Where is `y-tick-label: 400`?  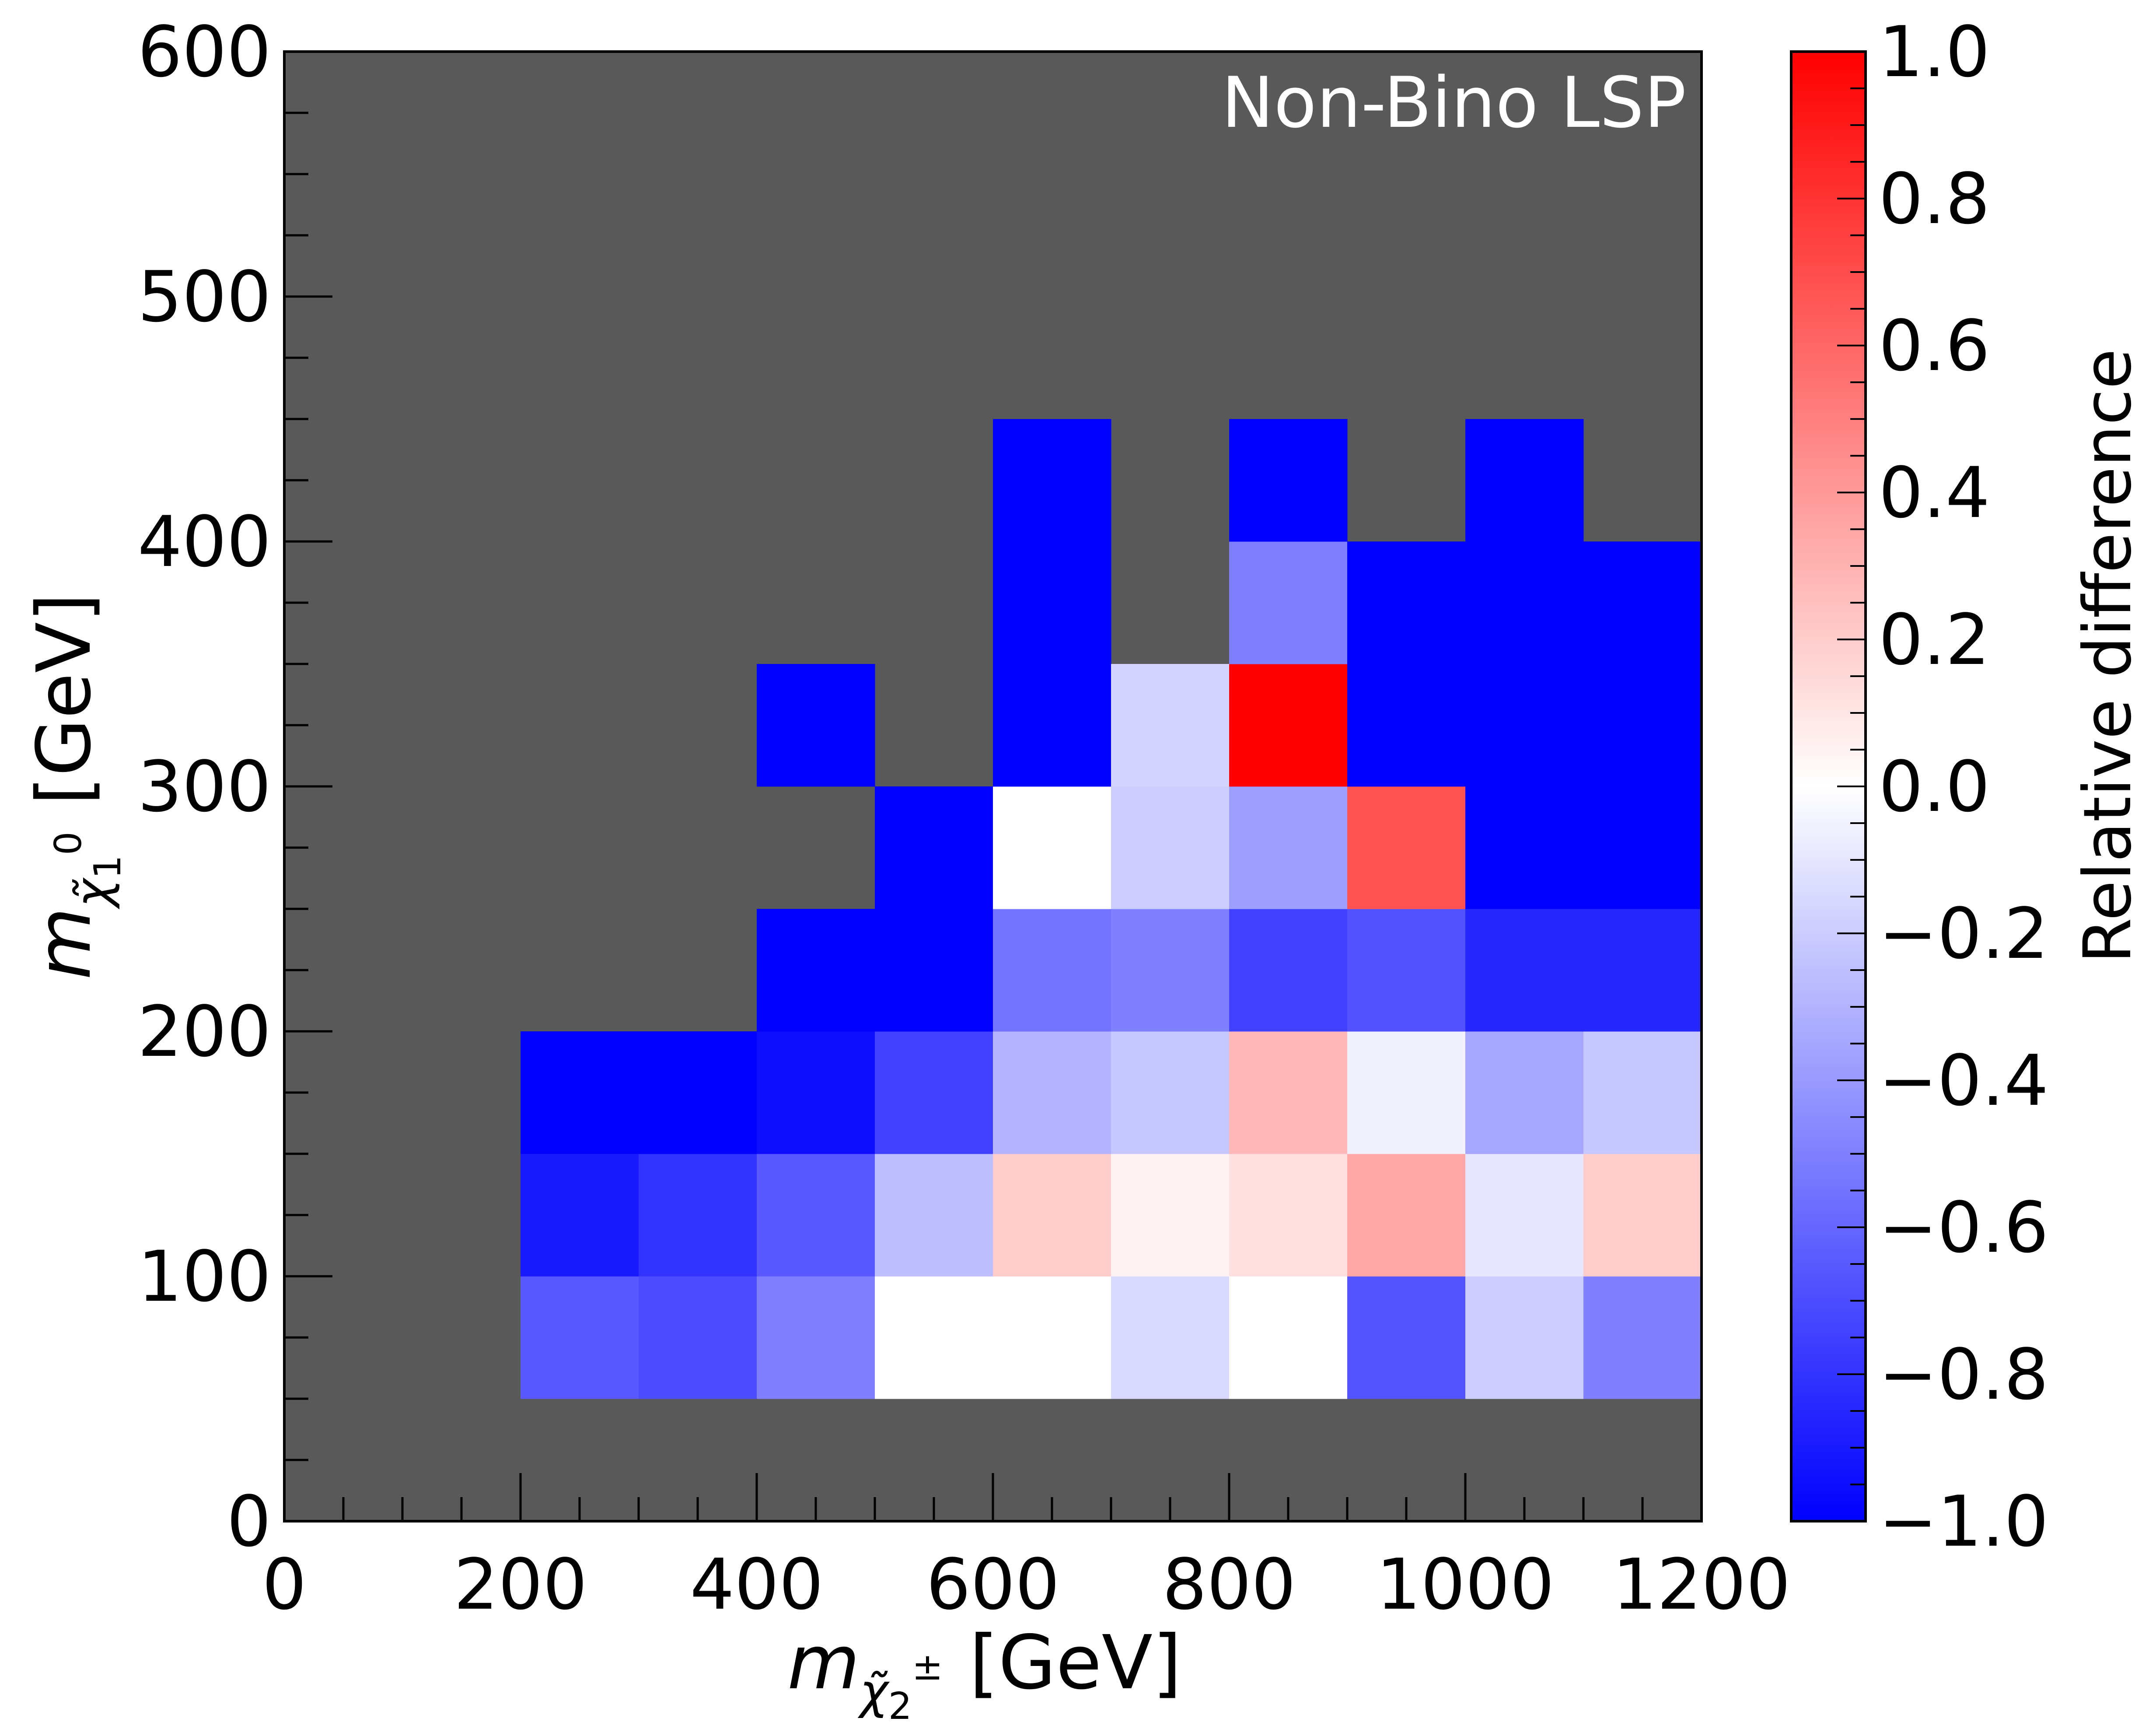
y-tick-label: 400 is located at coordinates (204, 542).